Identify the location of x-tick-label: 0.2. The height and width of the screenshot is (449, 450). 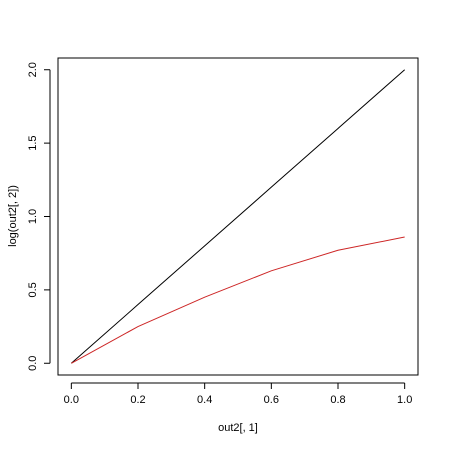
(137, 400).